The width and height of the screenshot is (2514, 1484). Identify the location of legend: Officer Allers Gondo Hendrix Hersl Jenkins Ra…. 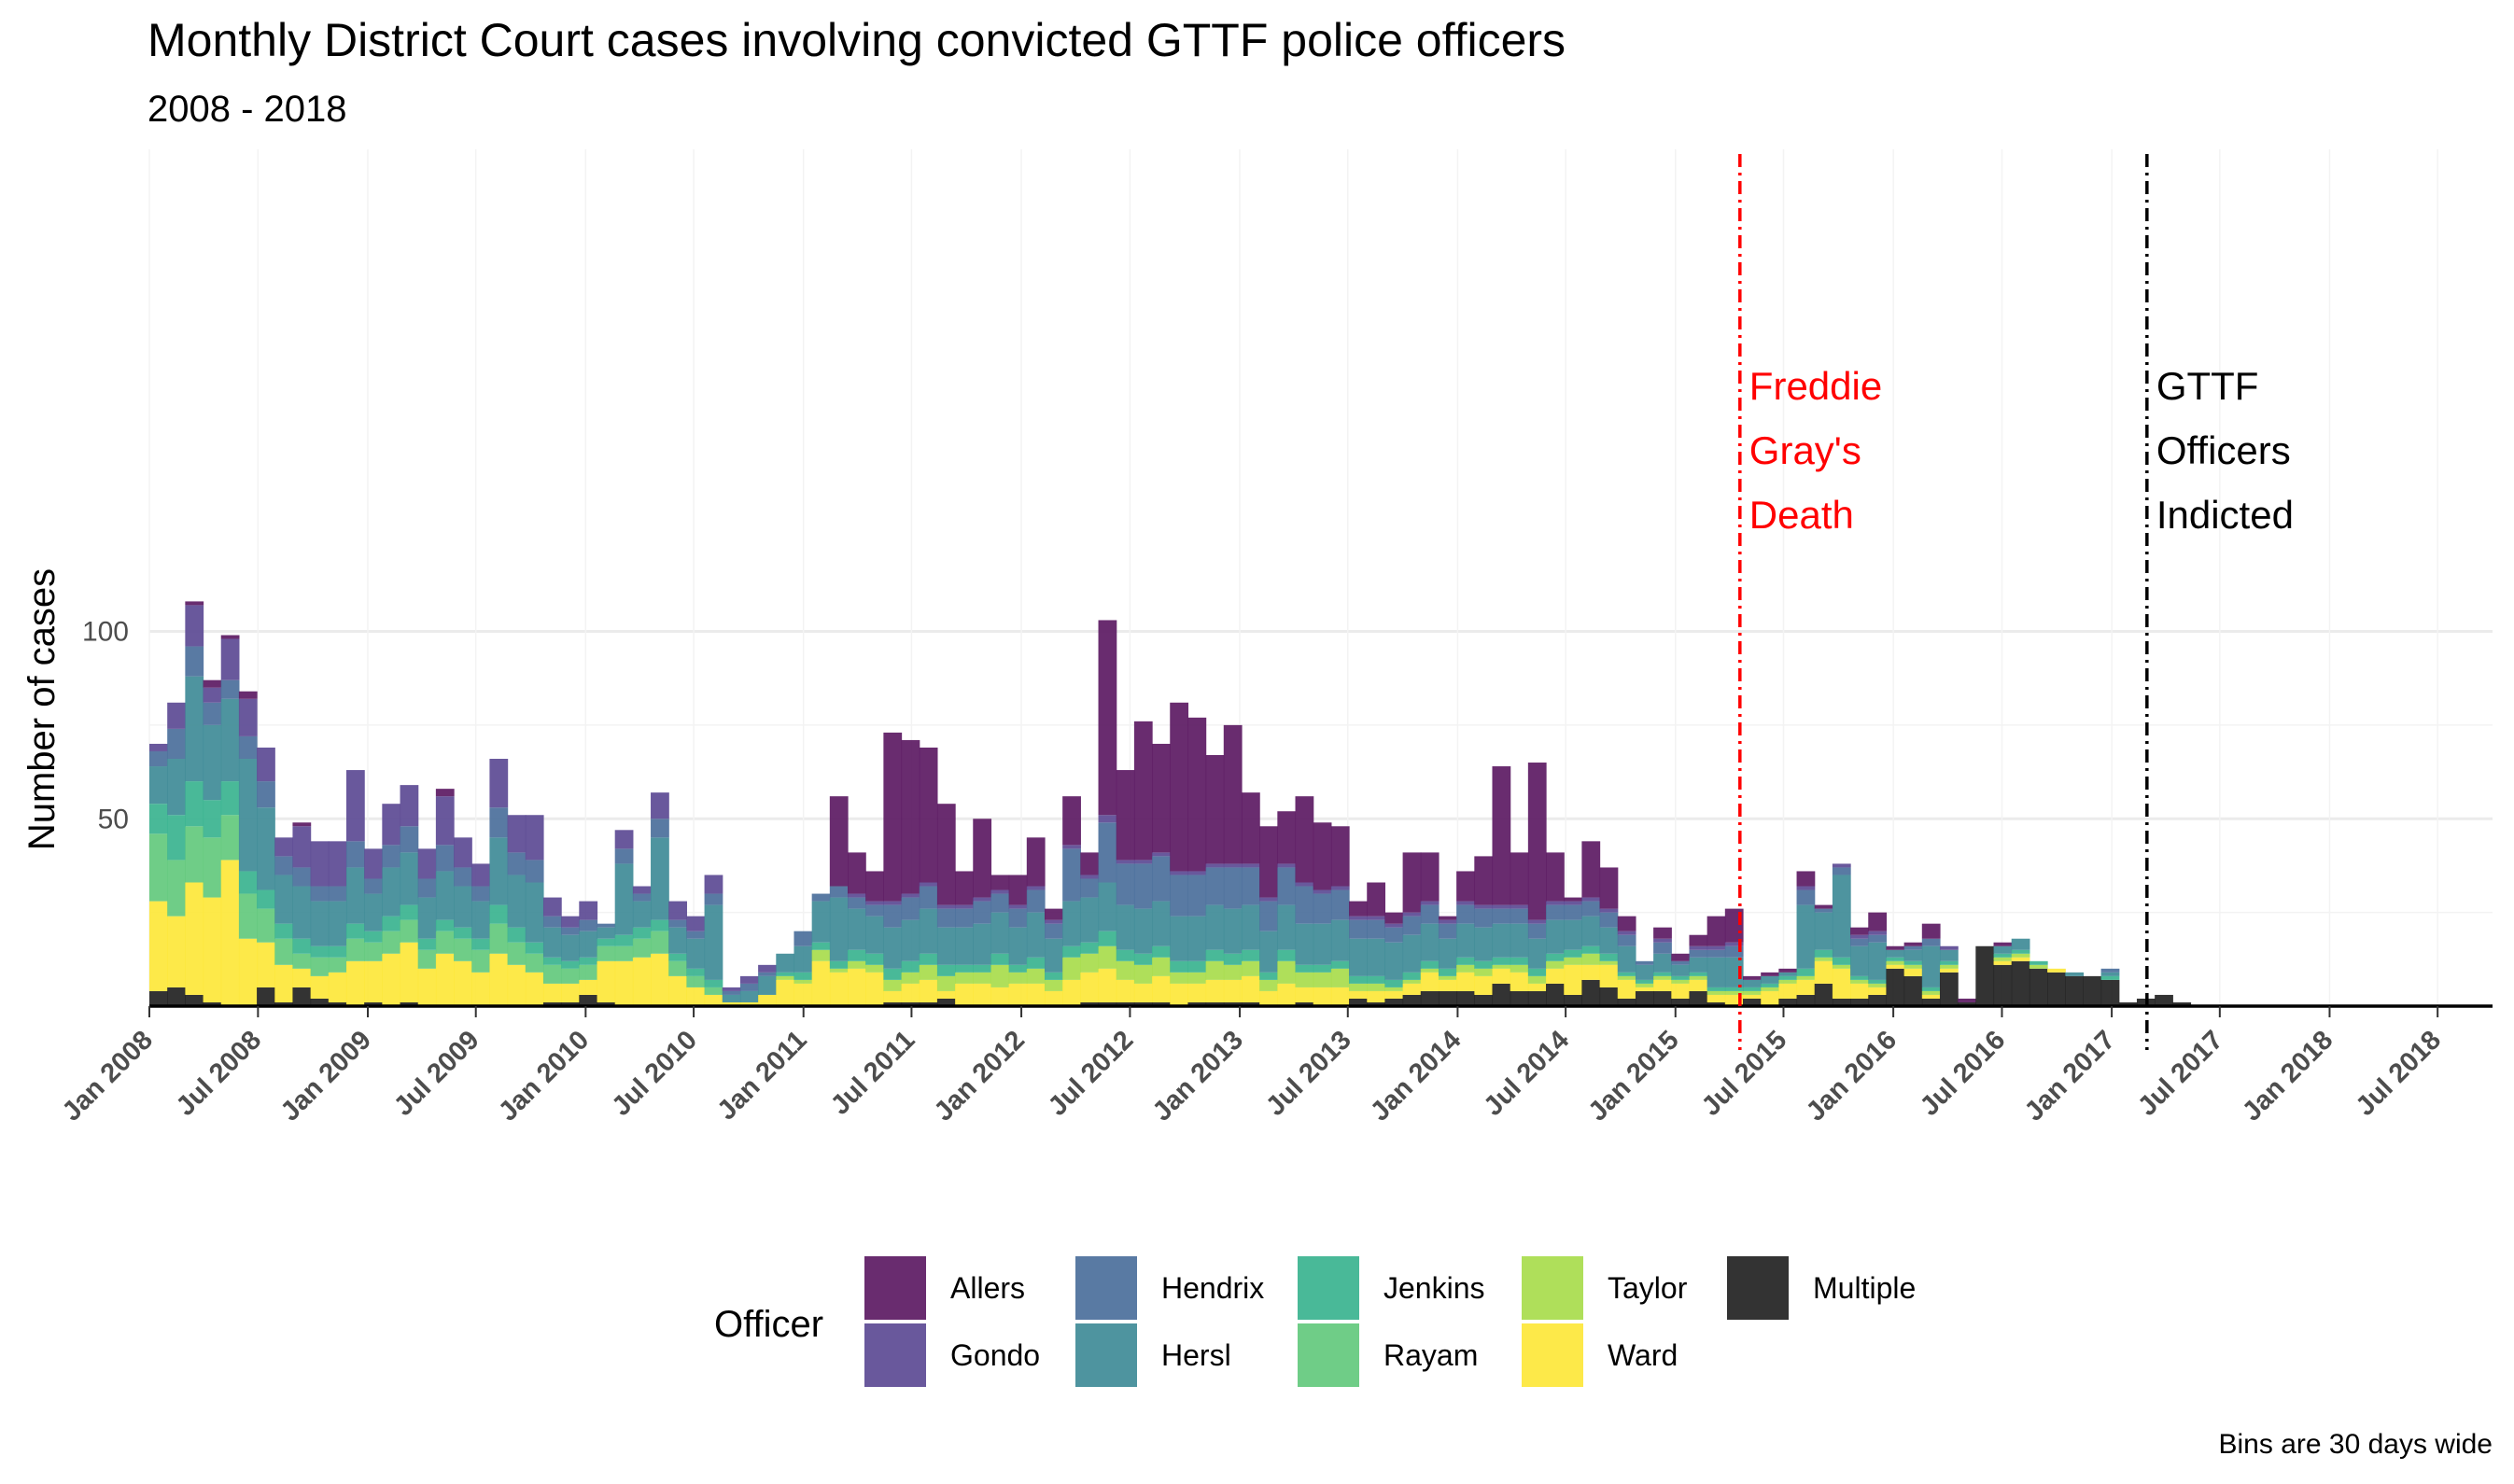
(1315, 1321).